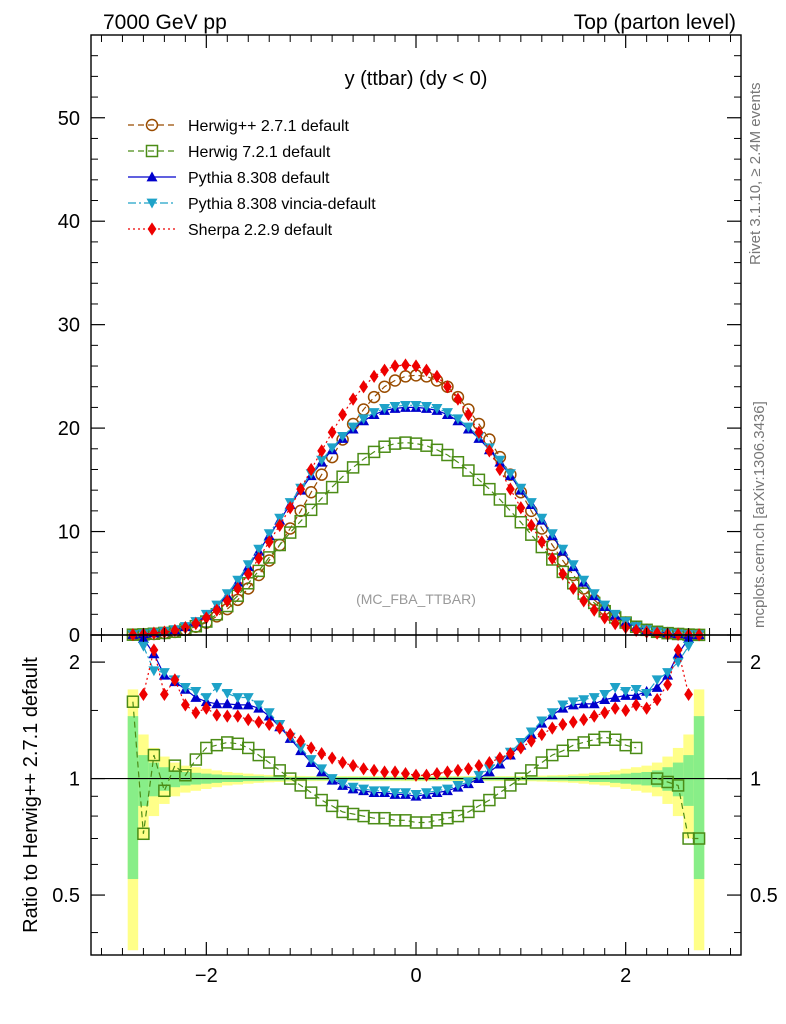  Describe the element at coordinates (755, 174) in the screenshot. I see `rivet-label: Rivet 3.1.10, ≥ 2.4M events` at that location.